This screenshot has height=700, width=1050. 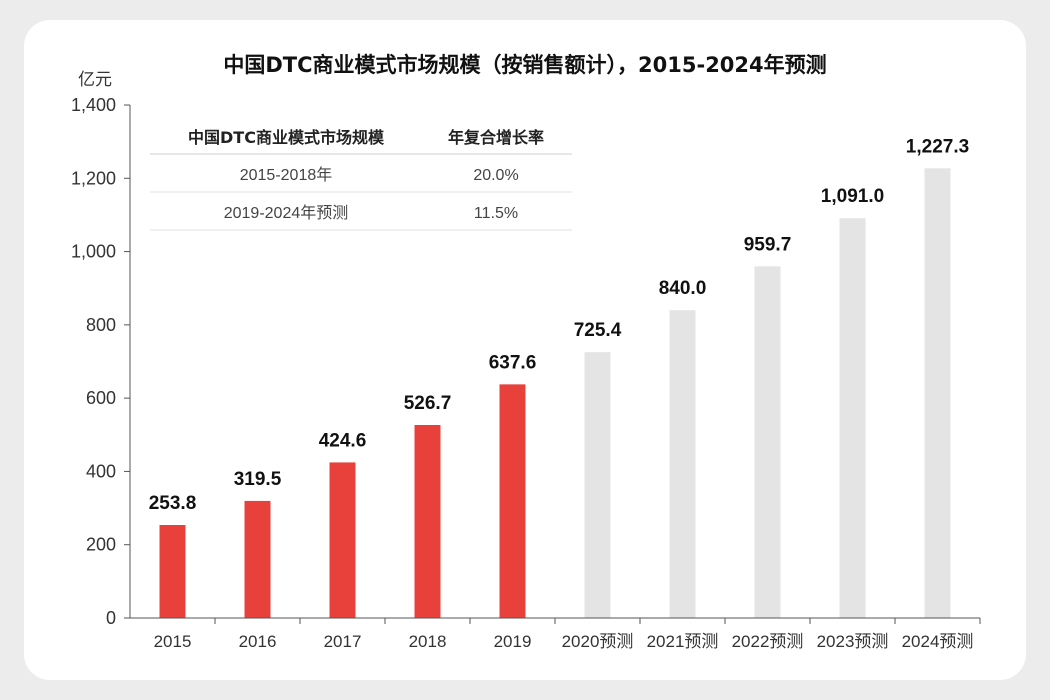 What do you see at coordinates (427, 521) in the screenshot?
I see `bar-2018` at bounding box center [427, 521].